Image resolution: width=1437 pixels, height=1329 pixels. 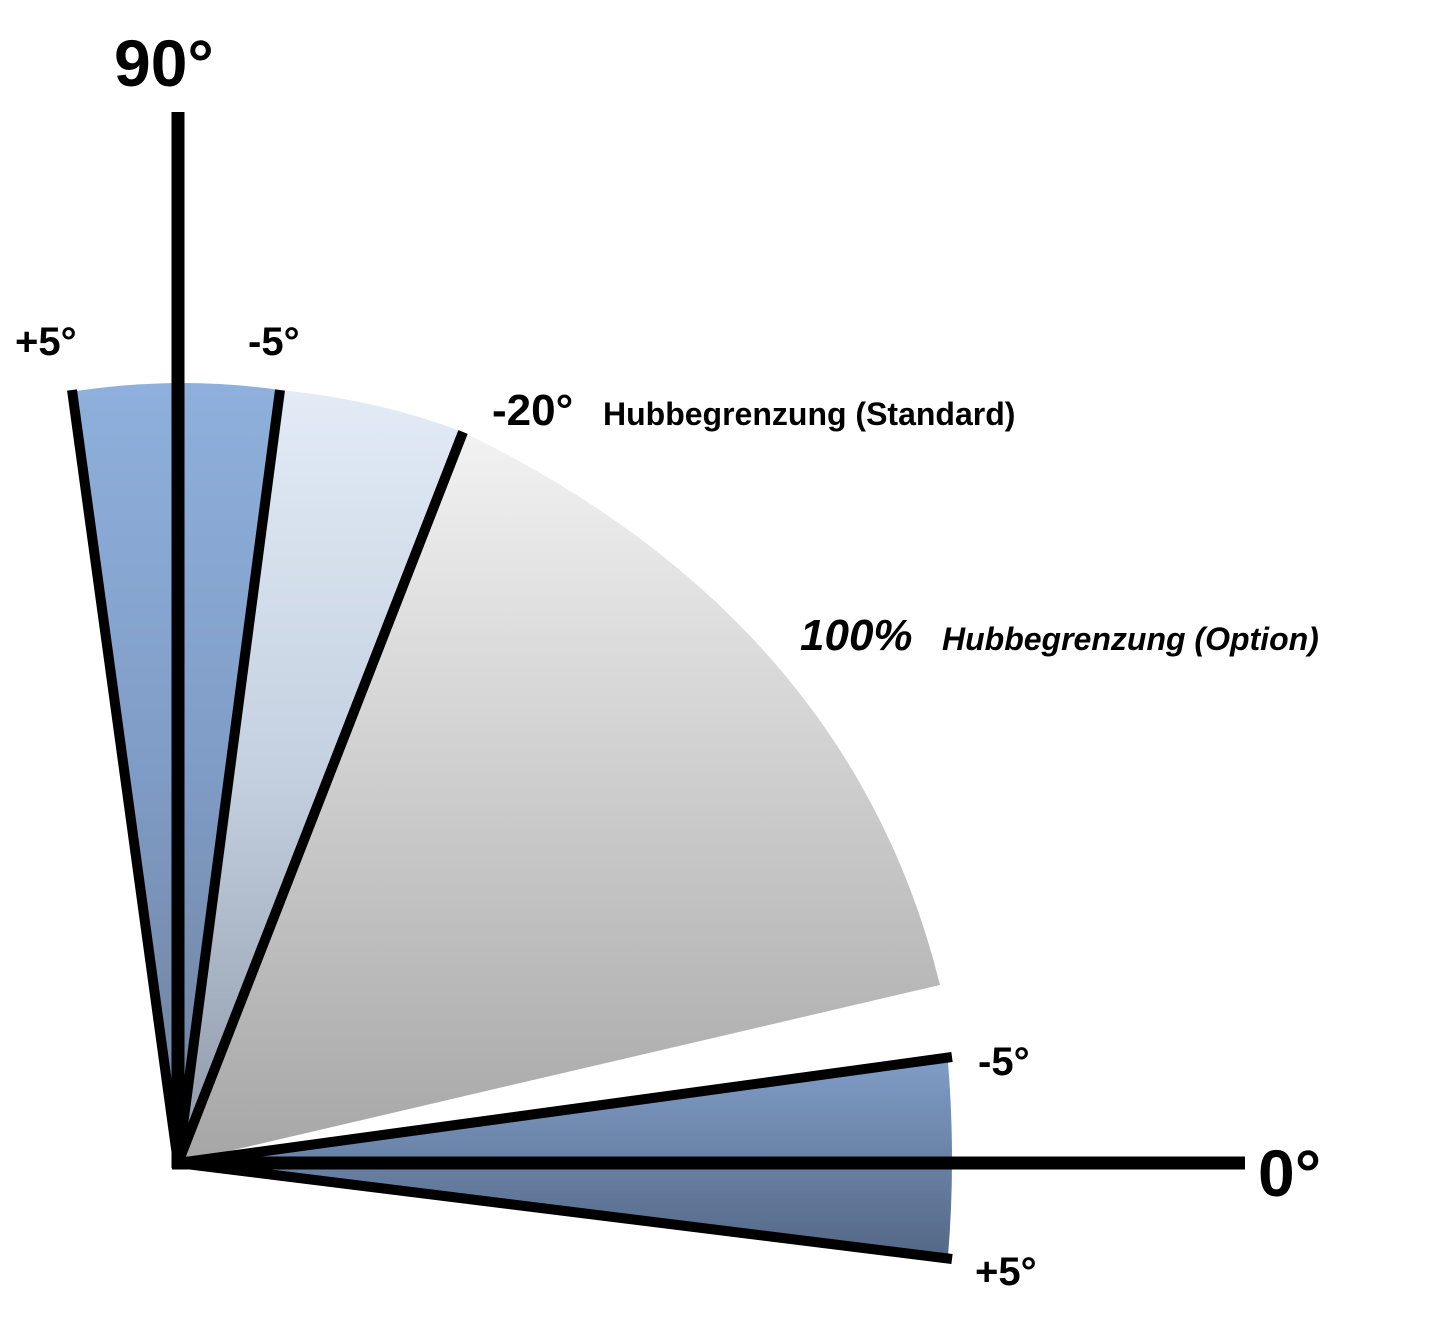 What do you see at coordinates (1006, 1272) in the screenshot?
I see `label-bottom-plus5: +5°` at bounding box center [1006, 1272].